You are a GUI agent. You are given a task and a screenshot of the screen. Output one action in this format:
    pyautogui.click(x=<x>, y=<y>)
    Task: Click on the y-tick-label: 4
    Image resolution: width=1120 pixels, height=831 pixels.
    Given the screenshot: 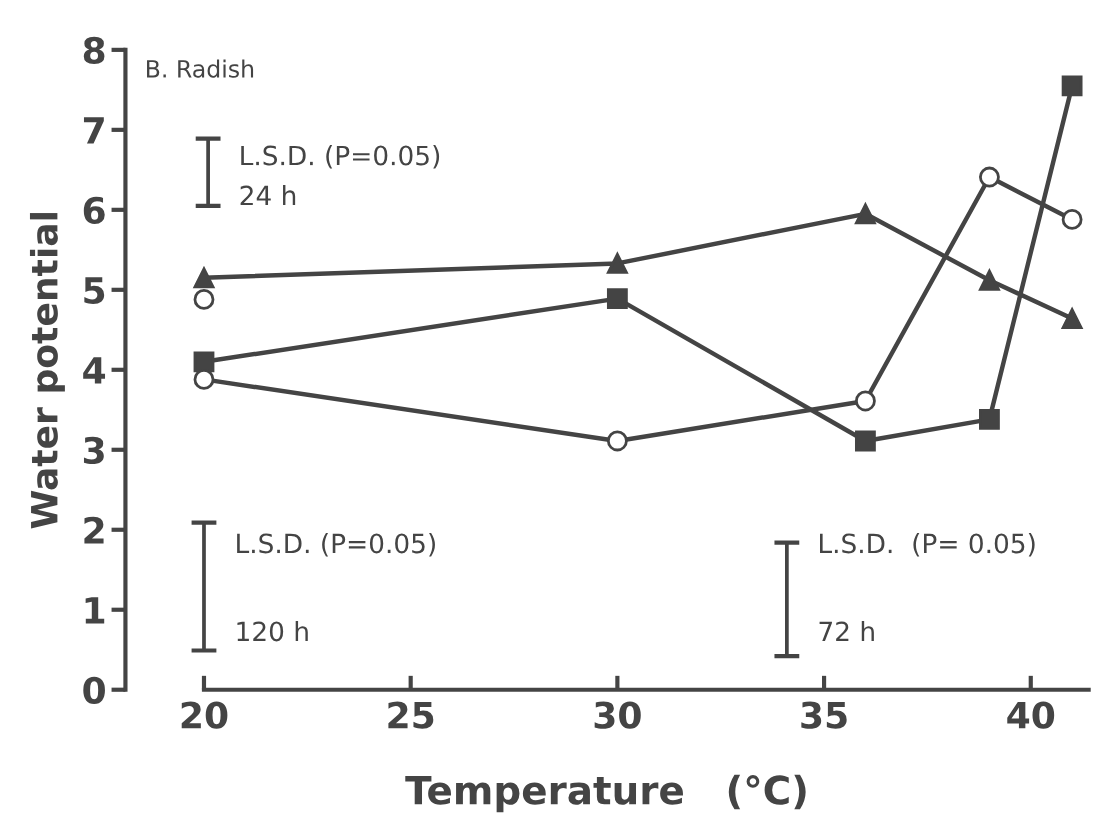 What is the action you would take?
    pyautogui.click(x=94, y=370)
    